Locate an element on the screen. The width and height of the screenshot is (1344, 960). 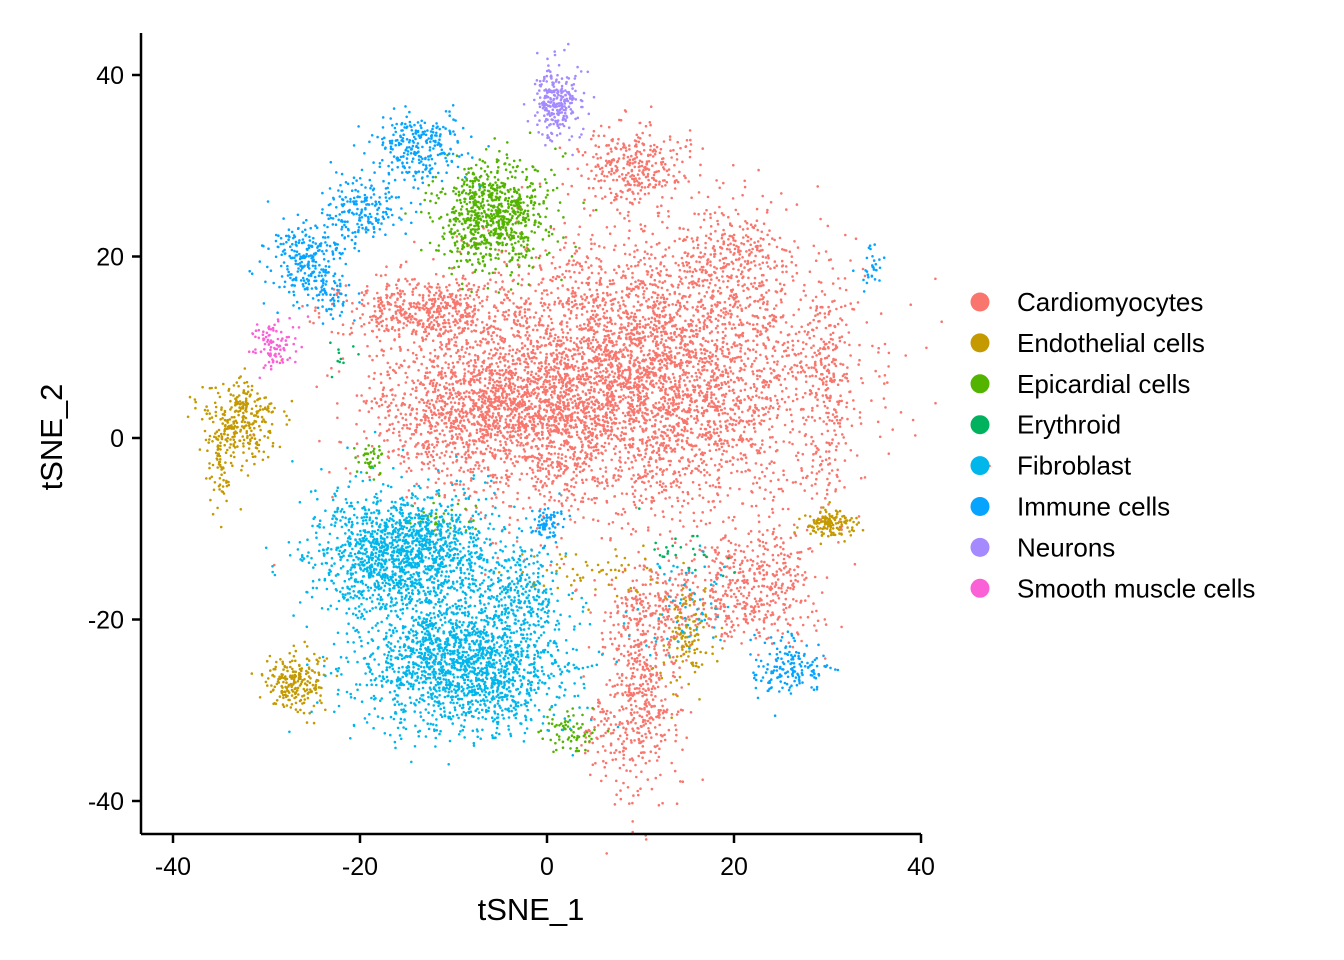
legend-label: Cardiomyocytes is located at coordinates (1110, 302).